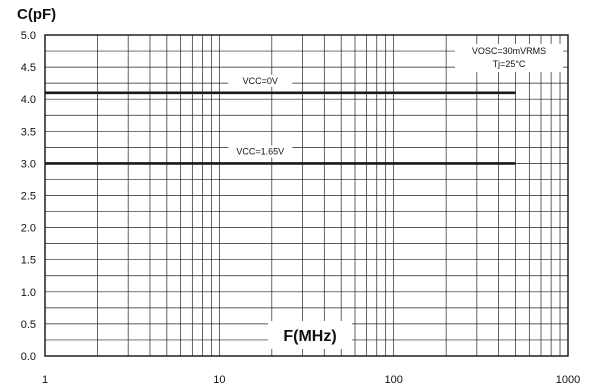 The height and width of the screenshot is (389, 592). I want to click on x-tick-label: 1, so click(45, 380).